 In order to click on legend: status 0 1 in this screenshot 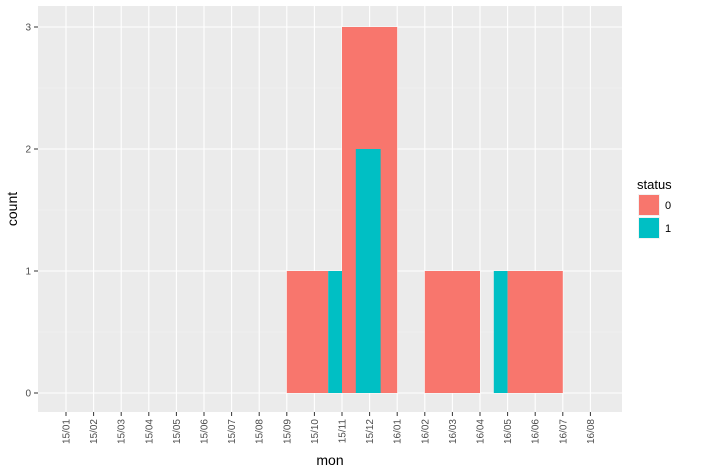, I will do `click(654, 208)`.